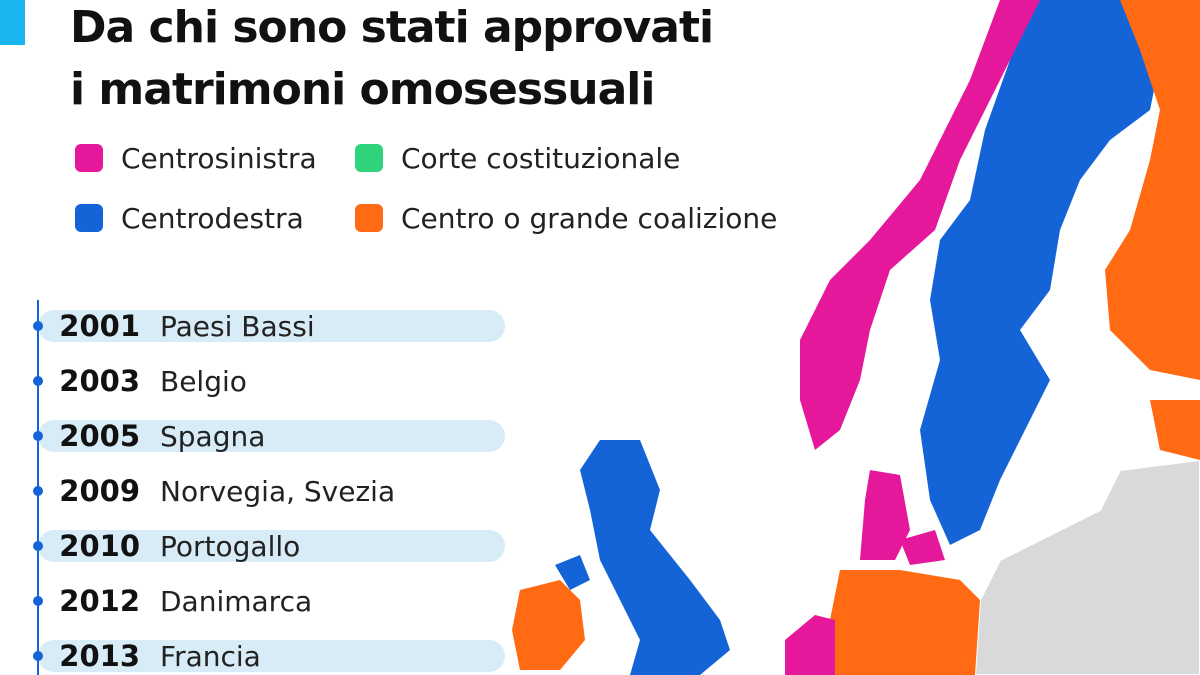  Describe the element at coordinates (212, 218) in the screenshot. I see `legend-label: Centrodestra` at that location.